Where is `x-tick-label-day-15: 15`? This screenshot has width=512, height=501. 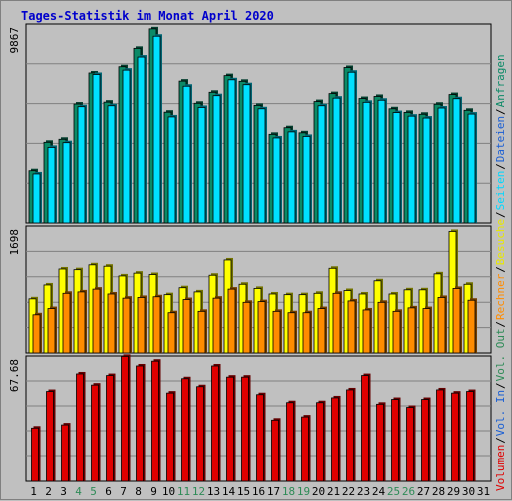
x-tick-label-day-15: 15 is located at coordinates (243, 491).